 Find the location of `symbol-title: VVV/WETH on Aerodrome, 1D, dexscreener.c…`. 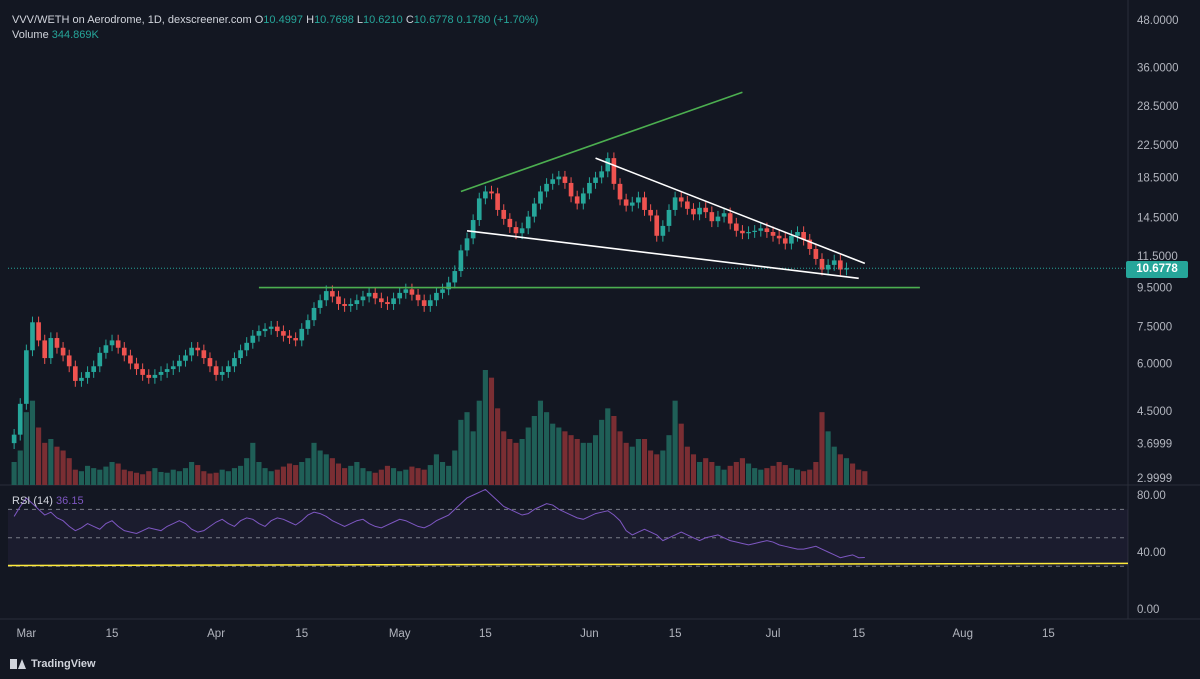

symbol-title: VVV/WETH on Aerodrome, 1D, dexscreener.c… is located at coordinates (132, 20).